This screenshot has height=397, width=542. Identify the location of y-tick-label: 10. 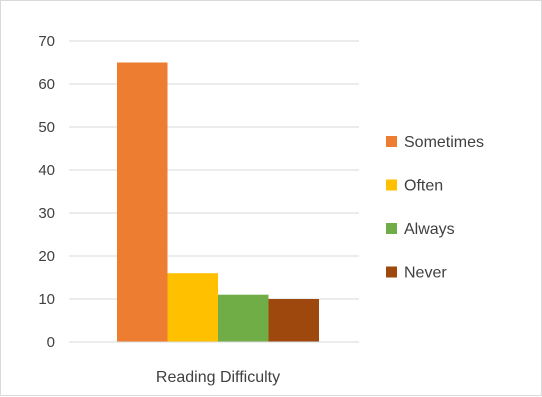
(46, 299).